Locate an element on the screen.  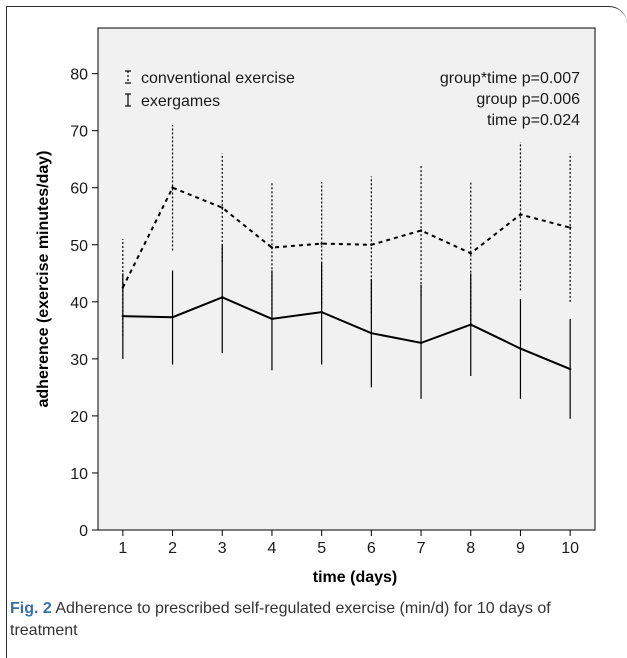
annotation-time: time p=0.024 is located at coordinates (533, 120).